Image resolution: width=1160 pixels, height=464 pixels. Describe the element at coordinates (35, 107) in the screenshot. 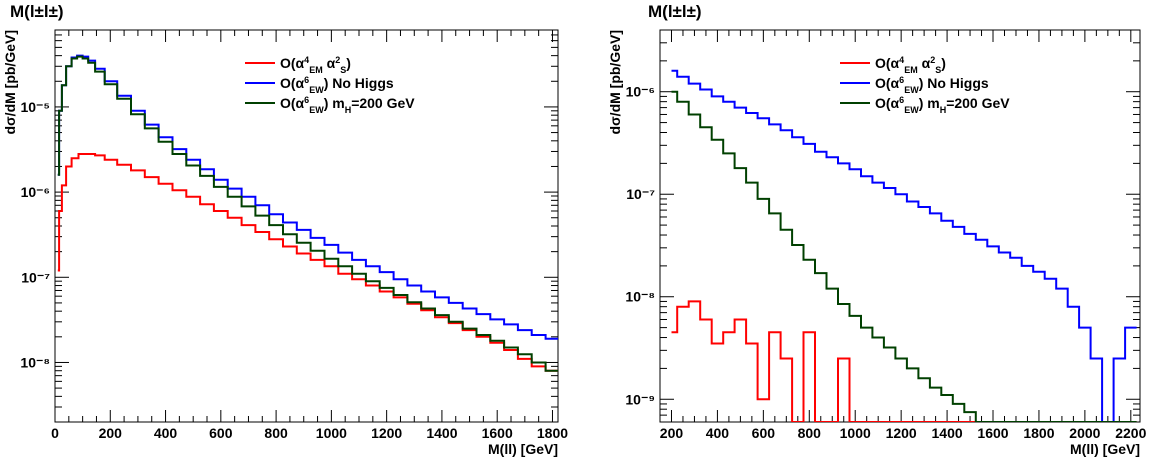

I see `y-tick-label: 10⁻⁵` at that location.